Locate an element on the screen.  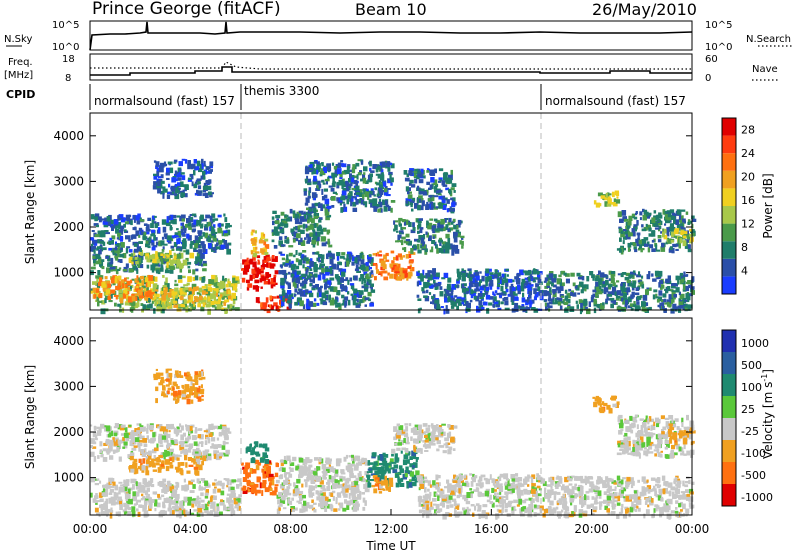
power-ylabel: Slant Range [km] is located at coordinates (30, 212).